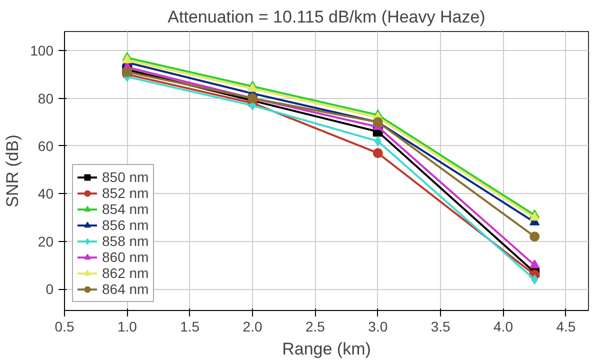 The width and height of the screenshot is (606, 361). What do you see at coordinates (64, 326) in the screenshot?
I see `x-tick-label: 0.5` at bounding box center [64, 326].